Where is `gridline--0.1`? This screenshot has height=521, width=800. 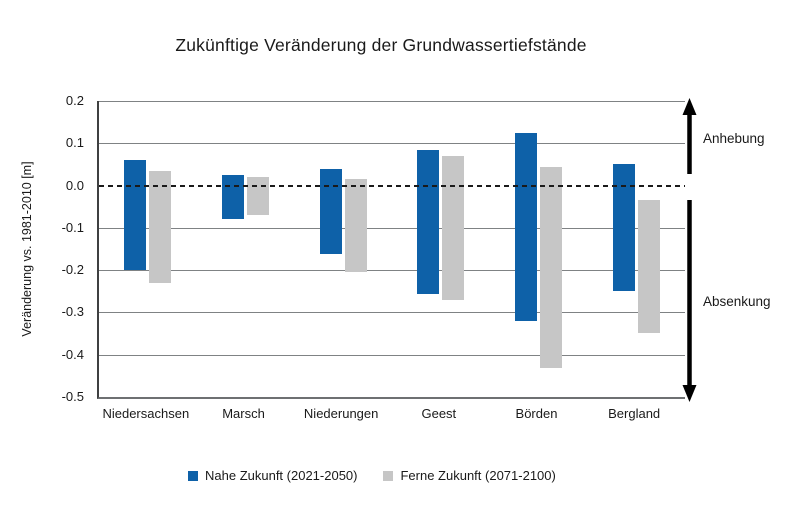
gridline--0.1 is located at coordinates (392, 228).